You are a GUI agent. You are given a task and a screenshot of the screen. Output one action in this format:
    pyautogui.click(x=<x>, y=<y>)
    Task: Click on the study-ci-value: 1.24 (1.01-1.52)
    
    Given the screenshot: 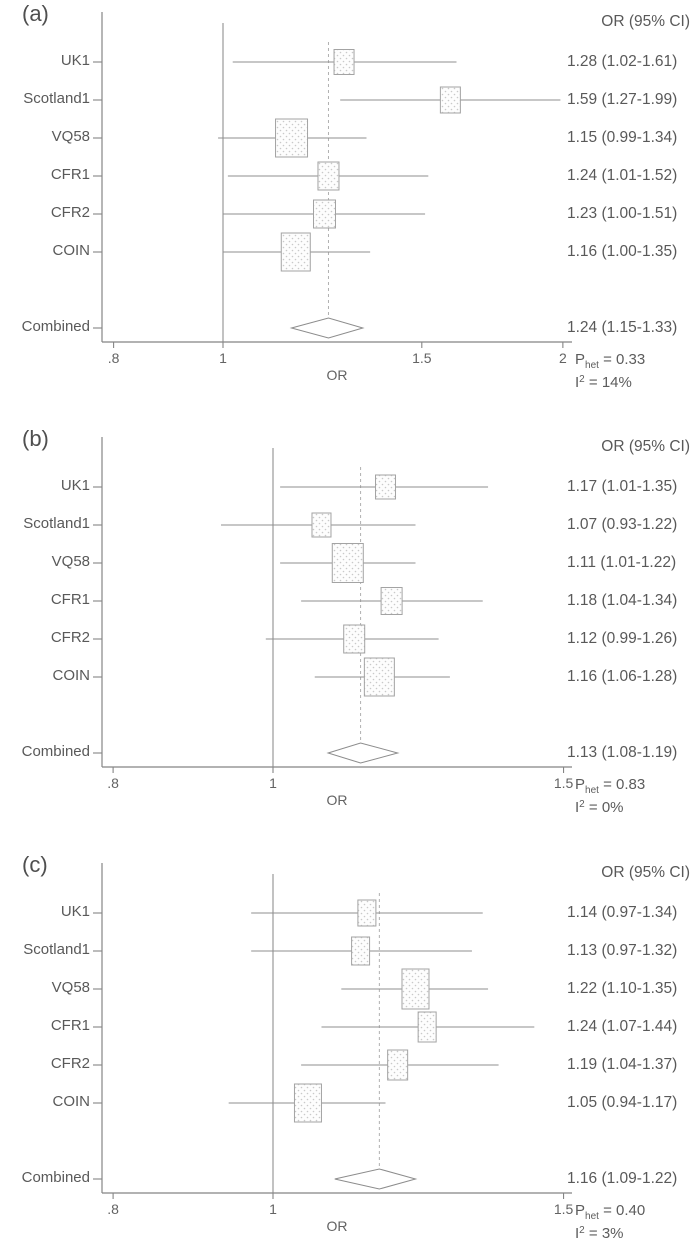 What is the action you would take?
    pyautogui.click(x=622, y=175)
    